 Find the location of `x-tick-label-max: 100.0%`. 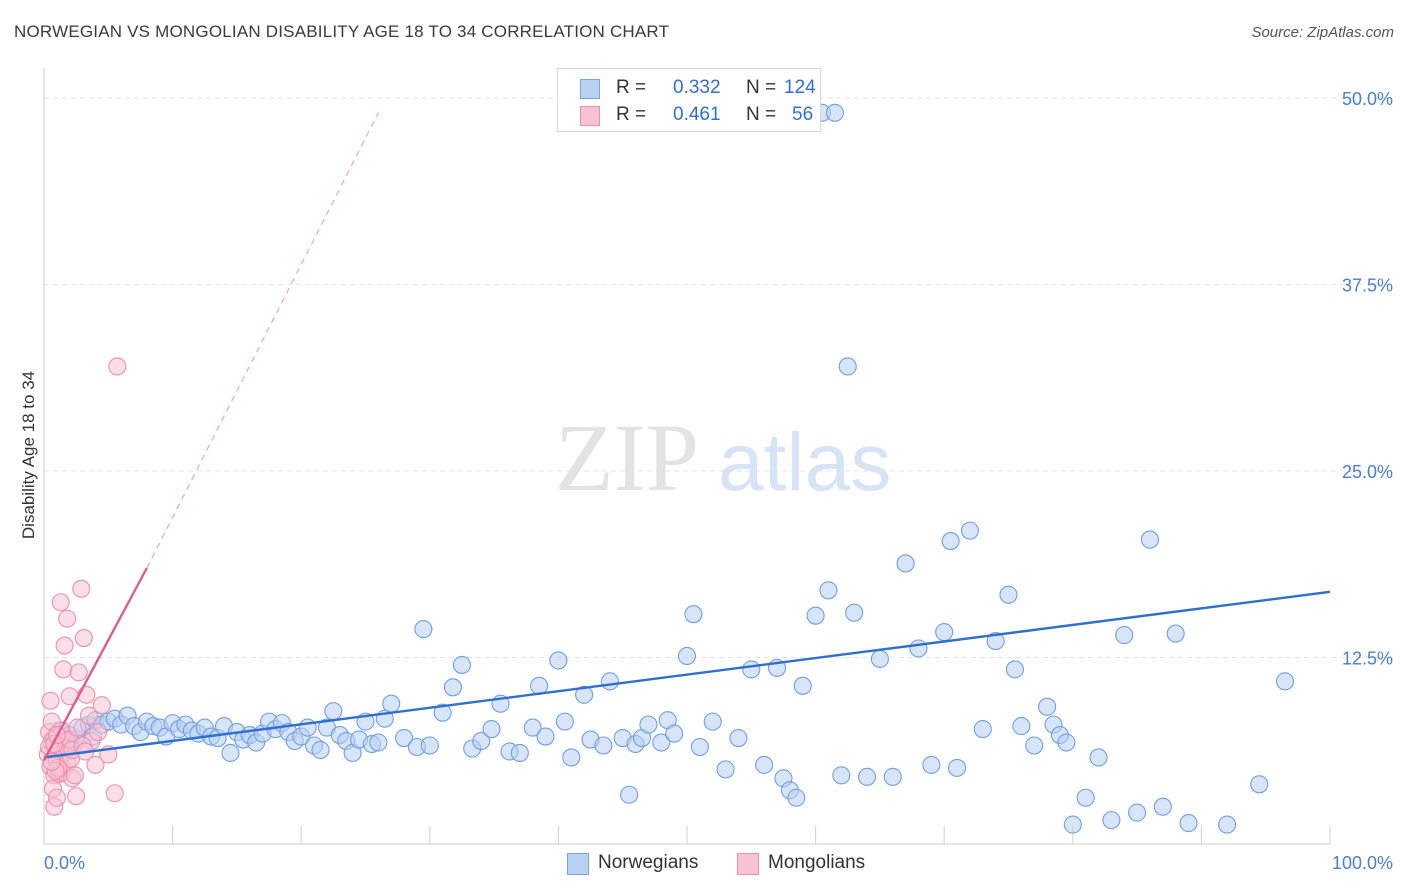

x-tick-label-max: 100.0% is located at coordinates (1362, 863).